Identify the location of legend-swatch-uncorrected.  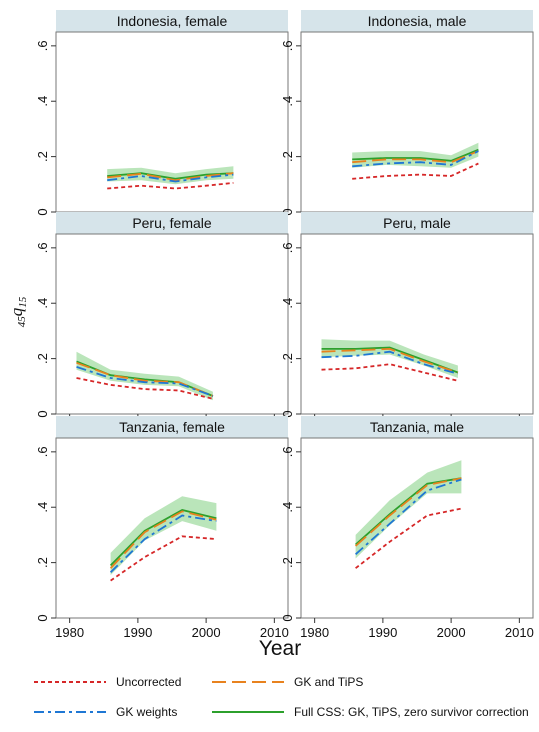
(70, 682).